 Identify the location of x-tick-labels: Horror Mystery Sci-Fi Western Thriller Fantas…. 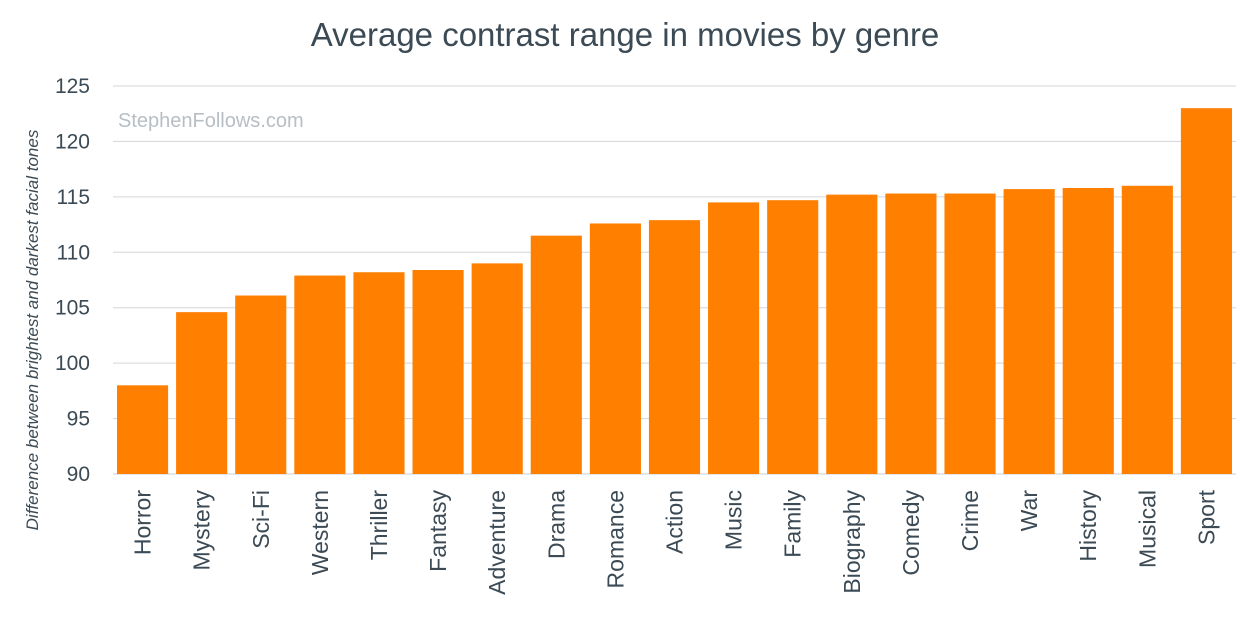
(675, 541).